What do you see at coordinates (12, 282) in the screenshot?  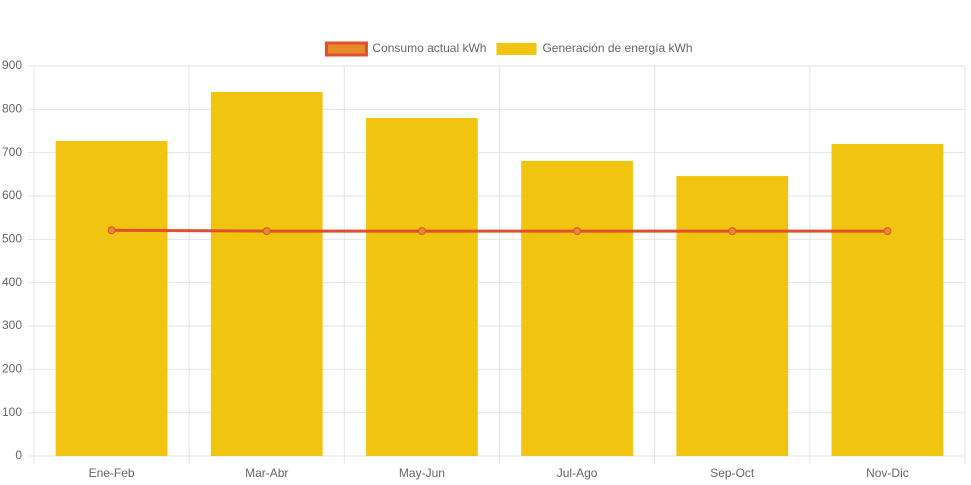 I see `y-tick-label: 400` at bounding box center [12, 282].